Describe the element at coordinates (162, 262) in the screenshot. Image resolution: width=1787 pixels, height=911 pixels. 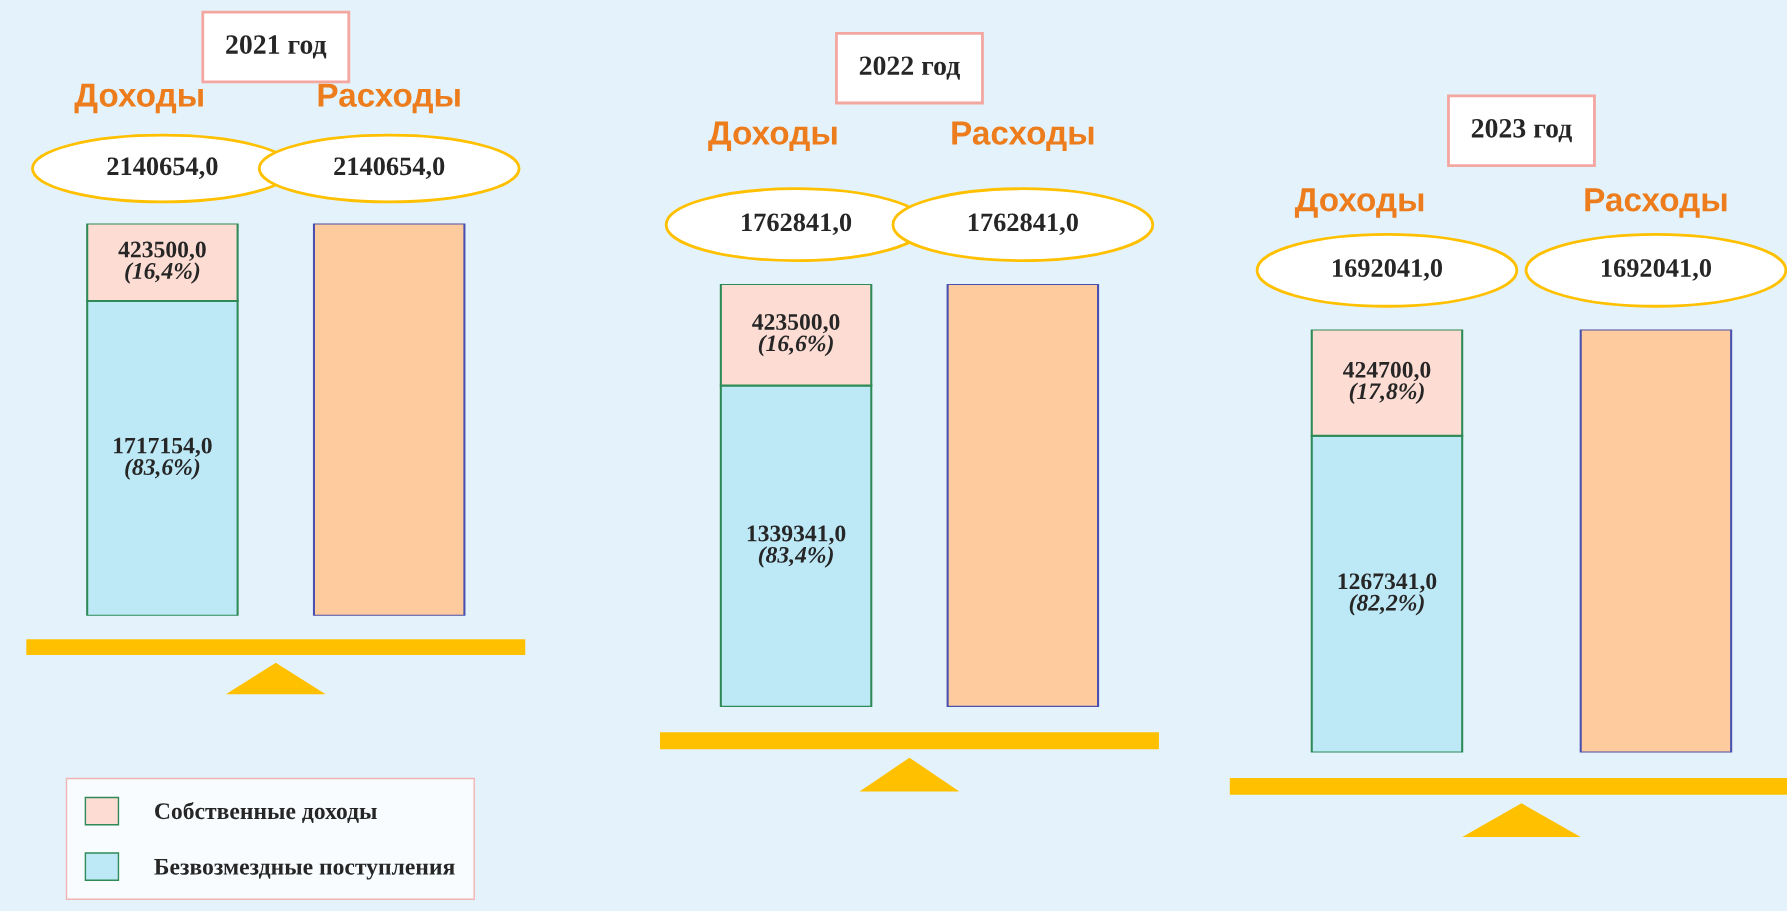
I see `data-label: 423500,0 (16,4%)` at that location.